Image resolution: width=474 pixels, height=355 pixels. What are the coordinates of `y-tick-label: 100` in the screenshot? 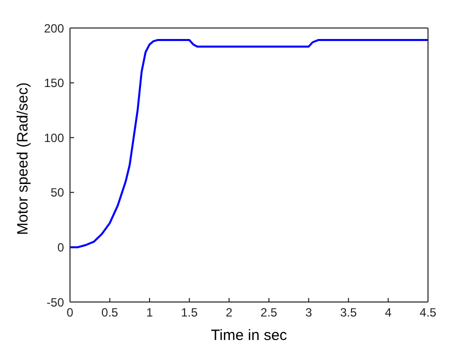 It's located at (54, 137).